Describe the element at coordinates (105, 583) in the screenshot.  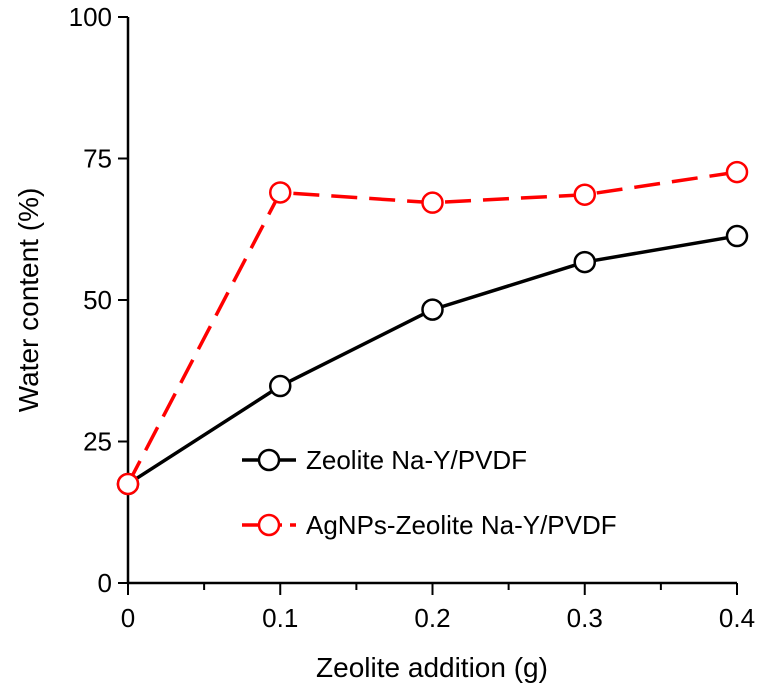
I see `y-tick-label: 0` at that location.